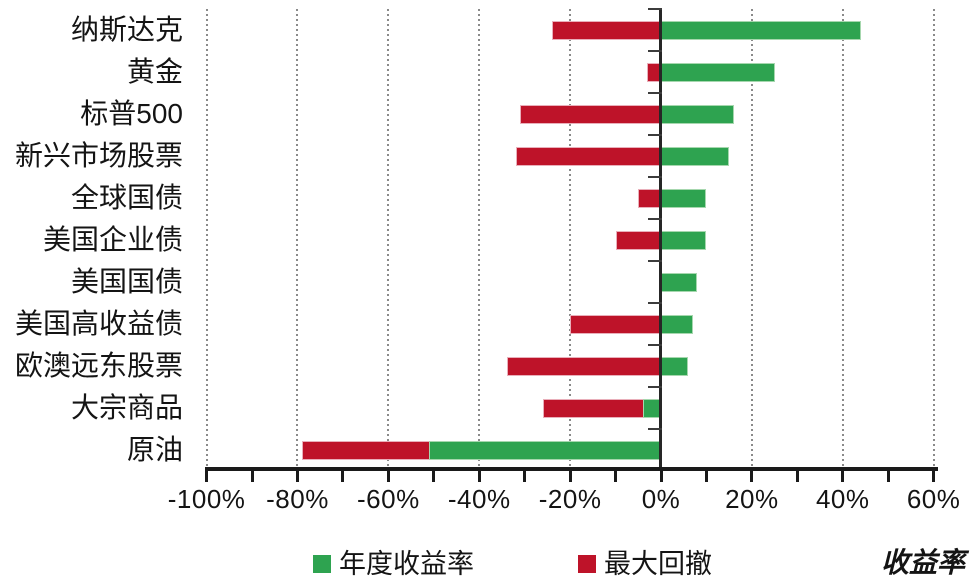  What do you see at coordinates (126, 407) in the screenshot?
I see `category-label: 大宗商品` at bounding box center [126, 407].